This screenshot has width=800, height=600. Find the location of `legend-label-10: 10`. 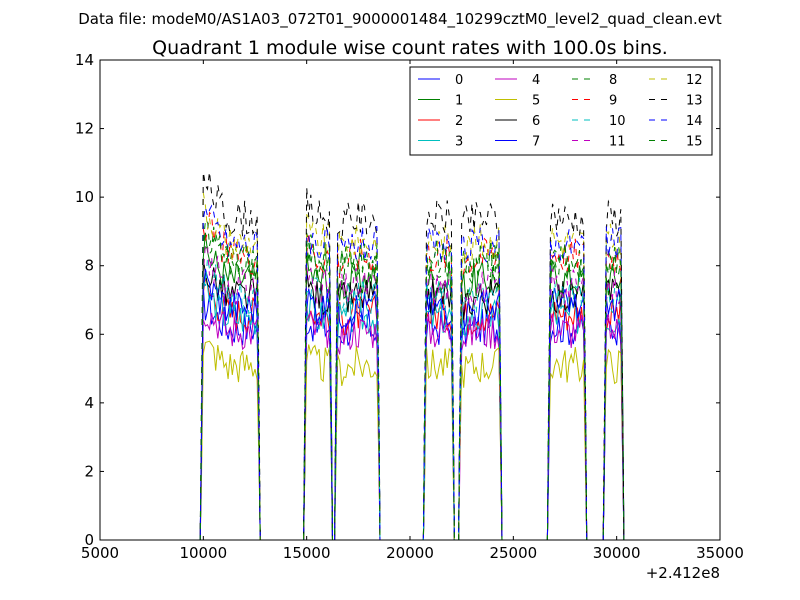

legend-label-10: 10 is located at coordinates (617, 121).